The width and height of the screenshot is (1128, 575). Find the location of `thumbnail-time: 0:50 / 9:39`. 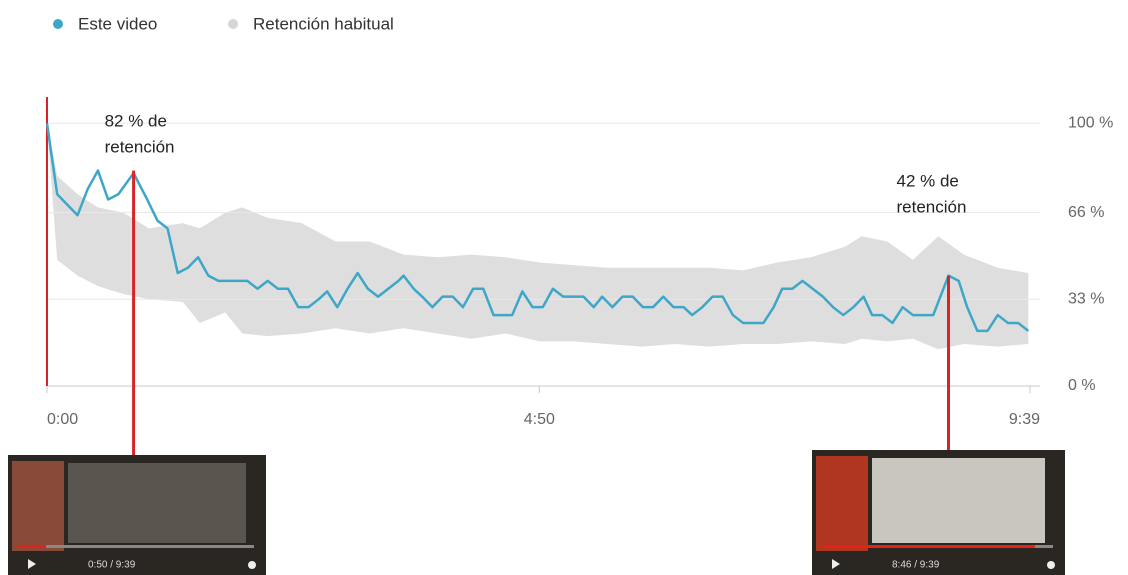

thumbnail-time: 0:50 / 9:39 is located at coordinates (112, 565).